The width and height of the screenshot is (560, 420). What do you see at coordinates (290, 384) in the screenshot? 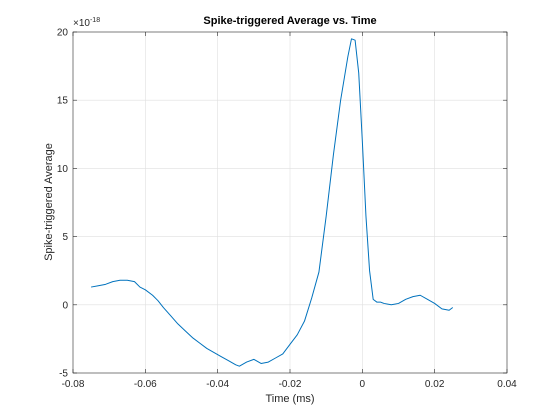
I see `x-tick-label: -0.02` at bounding box center [290, 384].